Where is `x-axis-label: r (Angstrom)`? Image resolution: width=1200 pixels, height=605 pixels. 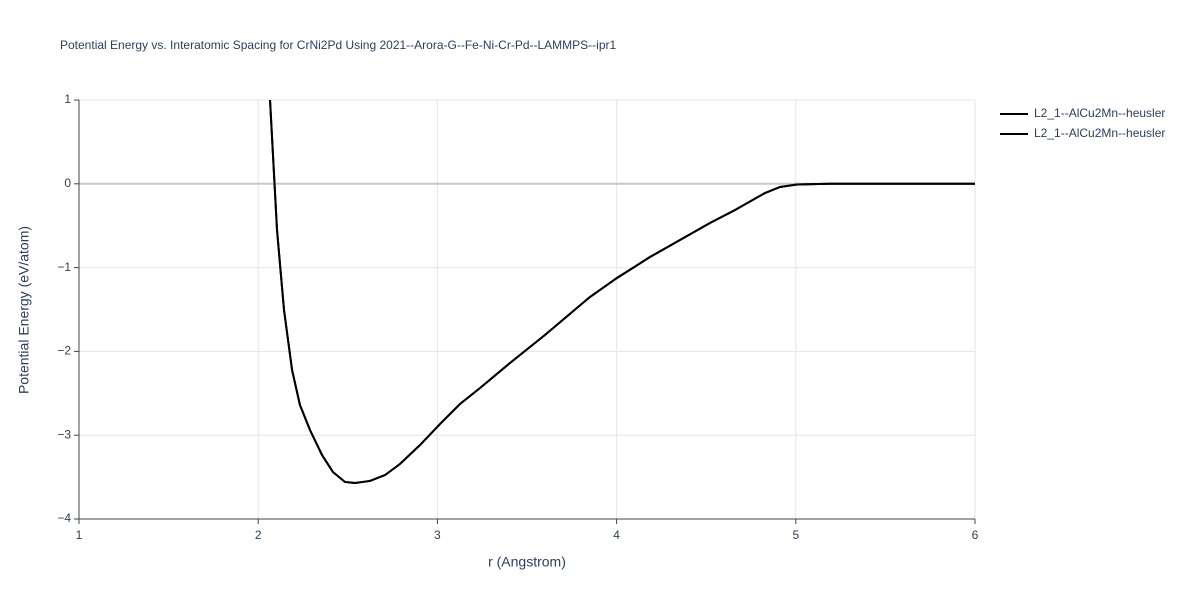 x-axis-label: r (Angstrom) is located at coordinates (527, 562).